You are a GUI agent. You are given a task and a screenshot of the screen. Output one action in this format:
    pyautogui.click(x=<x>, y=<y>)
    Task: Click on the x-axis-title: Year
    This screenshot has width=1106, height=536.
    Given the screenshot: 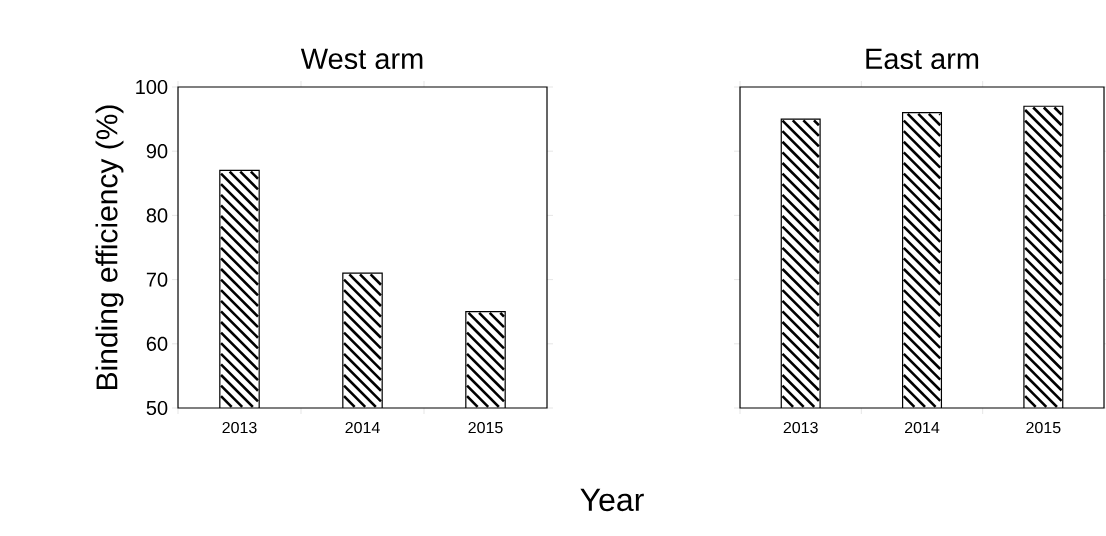 What is the action you would take?
    pyautogui.click(x=612, y=500)
    